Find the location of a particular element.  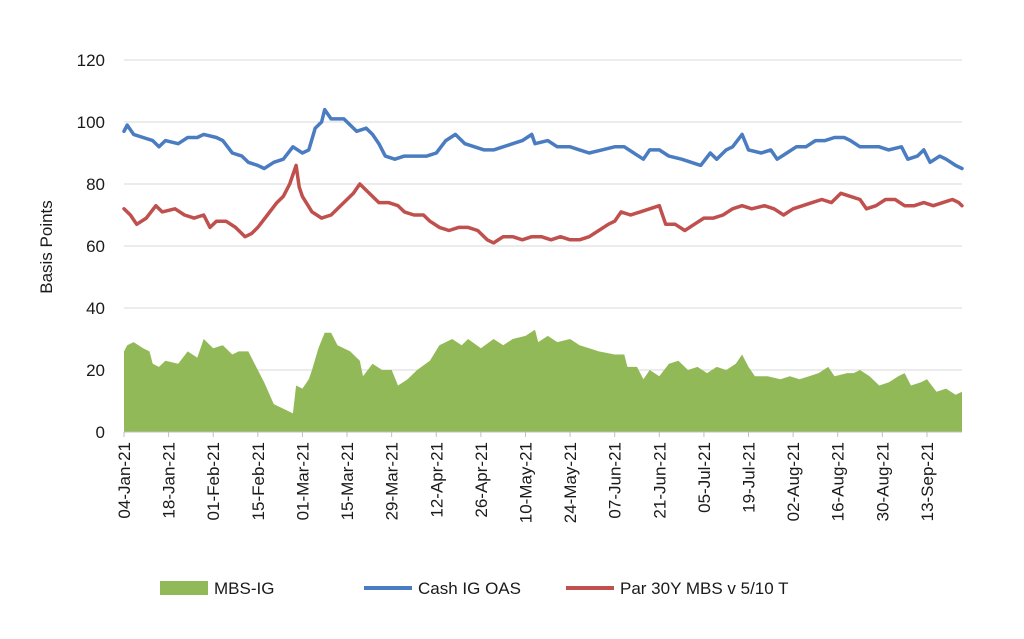

legend-label: Par 30Y MBS v 5/10 T is located at coordinates (704, 588).